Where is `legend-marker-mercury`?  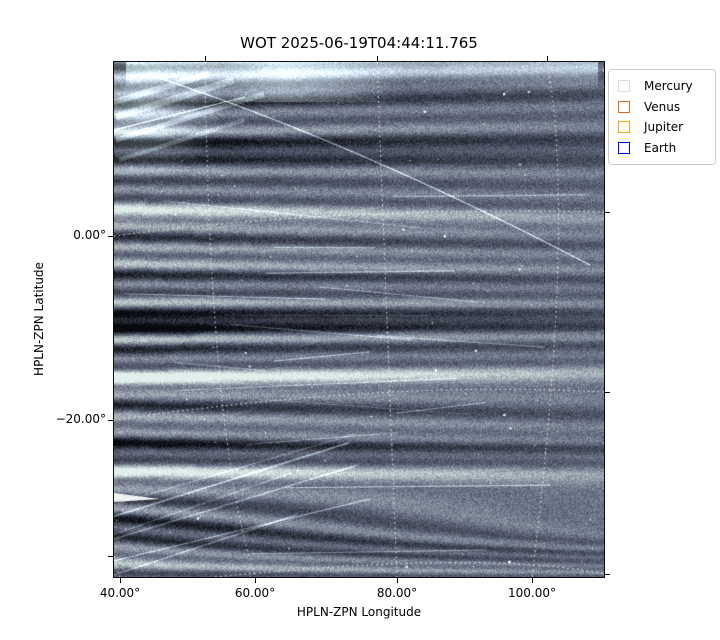 legend-marker-mercury is located at coordinates (624, 86).